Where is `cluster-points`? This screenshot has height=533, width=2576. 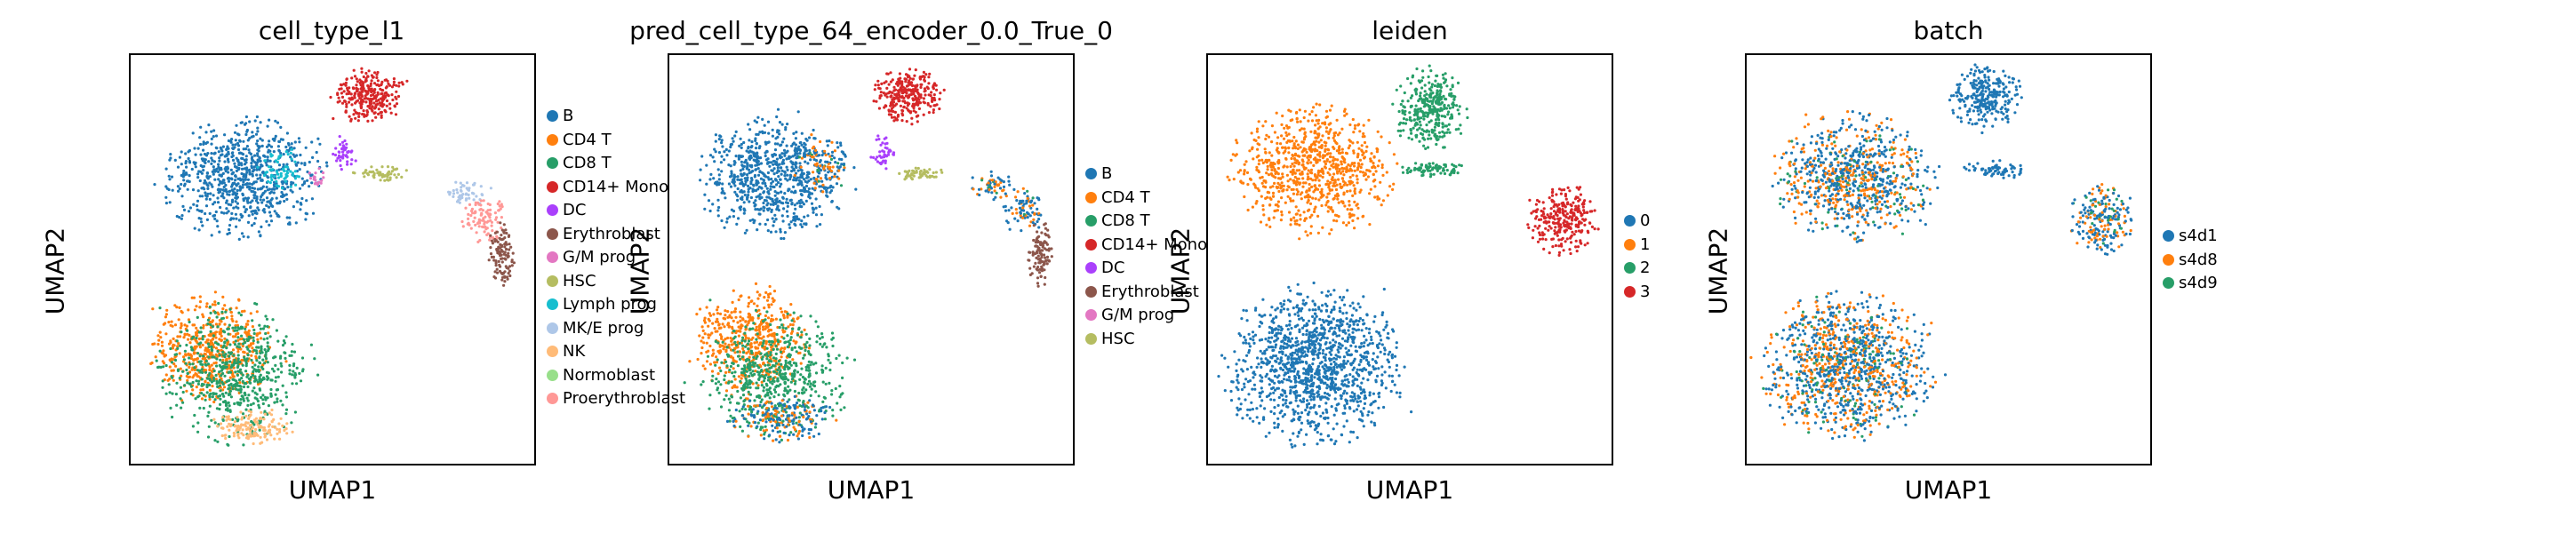
cluster-points is located at coordinates (778, 174).